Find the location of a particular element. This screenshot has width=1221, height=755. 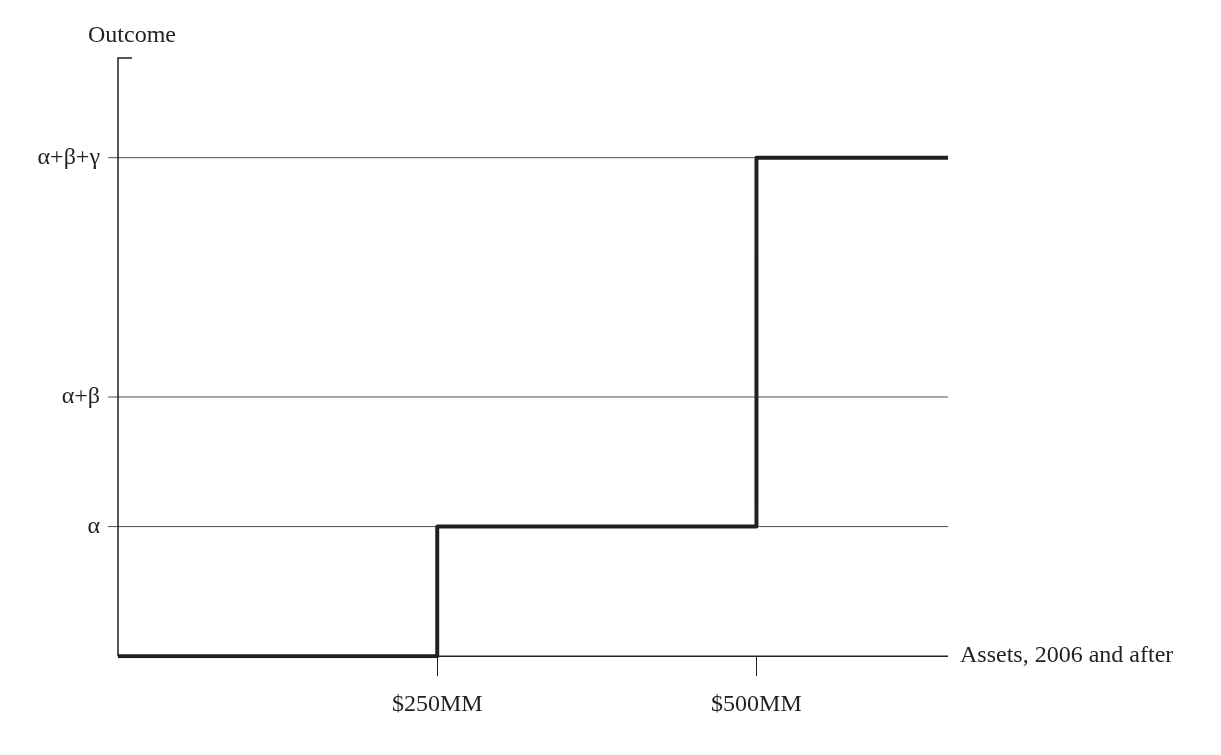

x-tick-label: $250MM is located at coordinates (437, 702).